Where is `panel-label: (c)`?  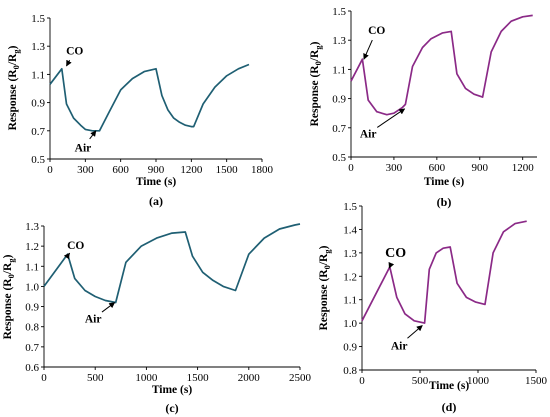 panel-label: (c) is located at coordinates (171, 408).